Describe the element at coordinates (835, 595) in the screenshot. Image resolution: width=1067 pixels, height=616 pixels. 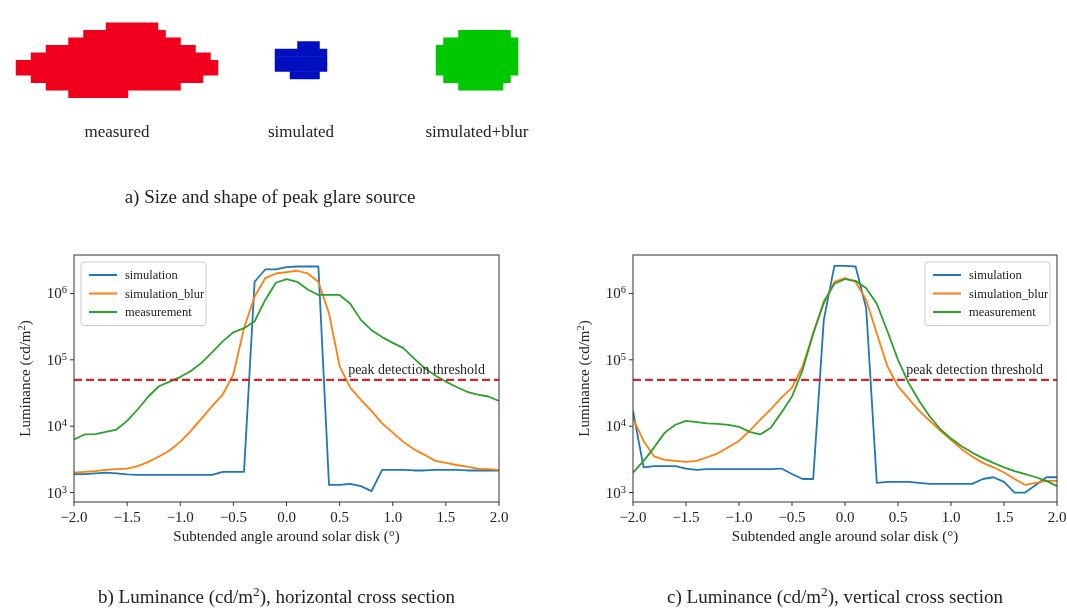
I see `text: c) Luminance (cd/m$^{2}$), vertical cross section` at that location.